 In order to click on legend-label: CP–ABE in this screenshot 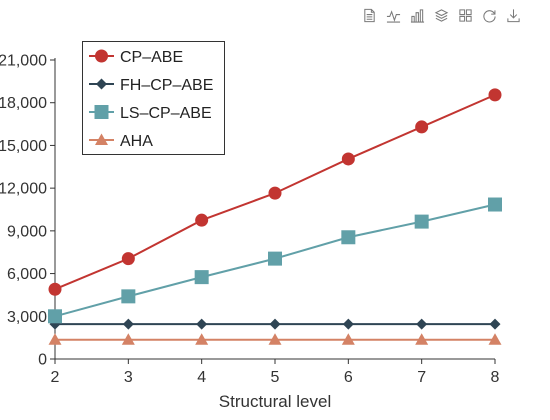, I will do `click(151, 57)`.